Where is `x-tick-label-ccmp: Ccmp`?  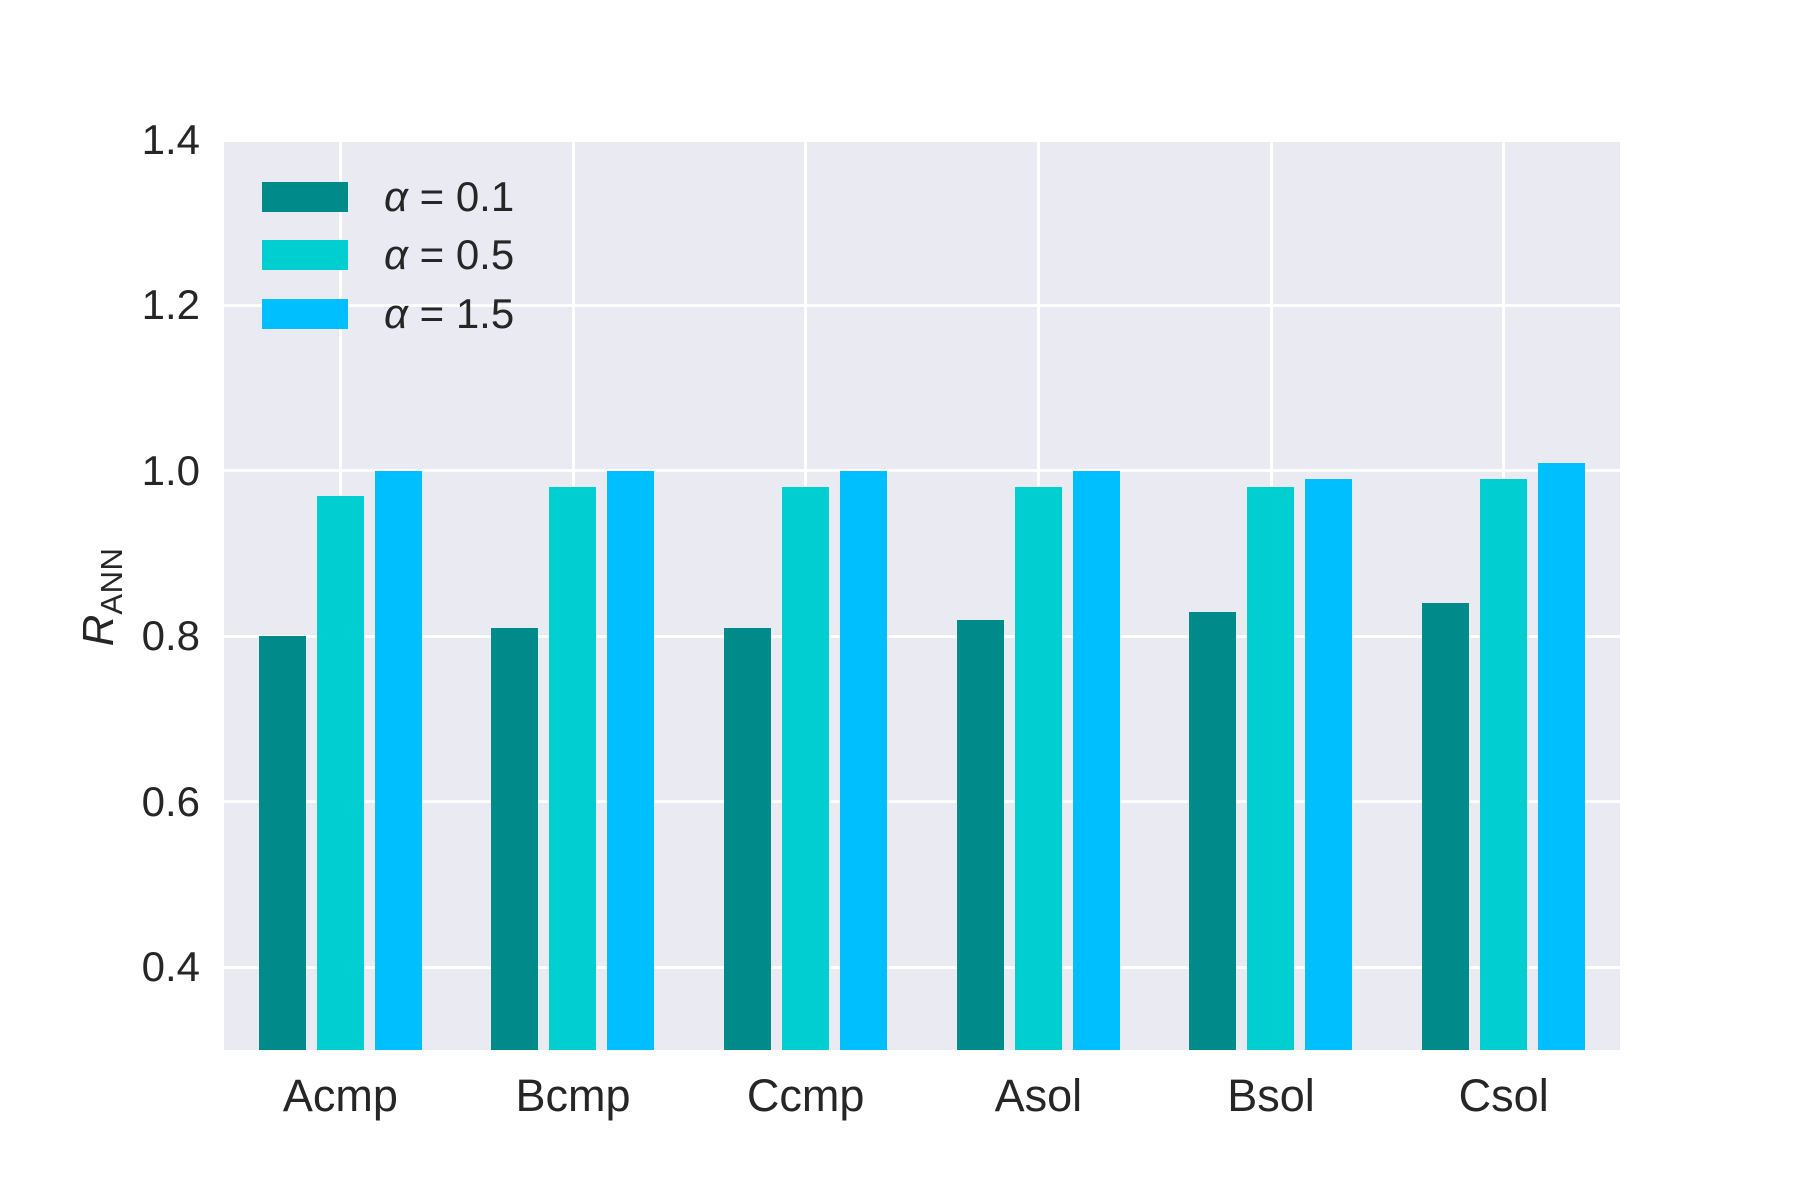 x-tick-label-ccmp: Ccmp is located at coordinates (805, 1095).